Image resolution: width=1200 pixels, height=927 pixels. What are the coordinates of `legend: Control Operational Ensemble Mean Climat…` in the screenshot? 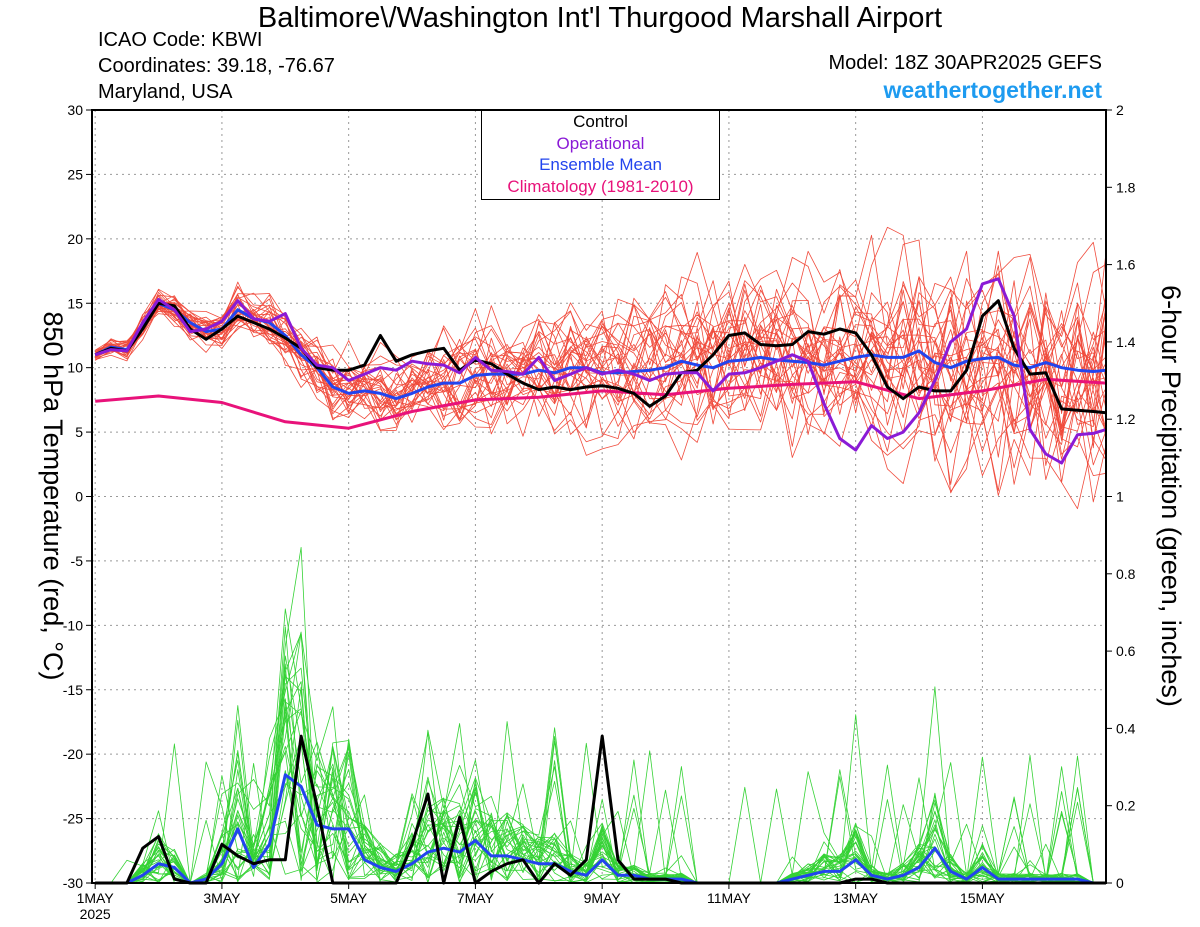 It's located at (600, 155).